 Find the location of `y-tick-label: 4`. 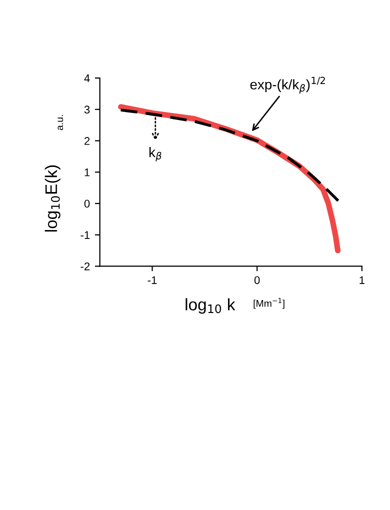

y-tick-label: 4 is located at coordinates (87, 78).